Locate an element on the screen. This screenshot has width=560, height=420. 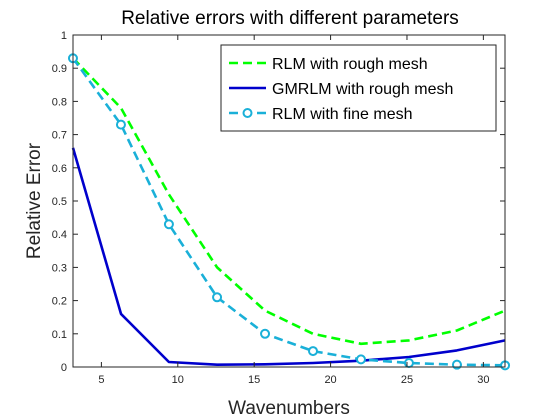
y-tick-label: 0.4 is located at coordinates (59, 235).